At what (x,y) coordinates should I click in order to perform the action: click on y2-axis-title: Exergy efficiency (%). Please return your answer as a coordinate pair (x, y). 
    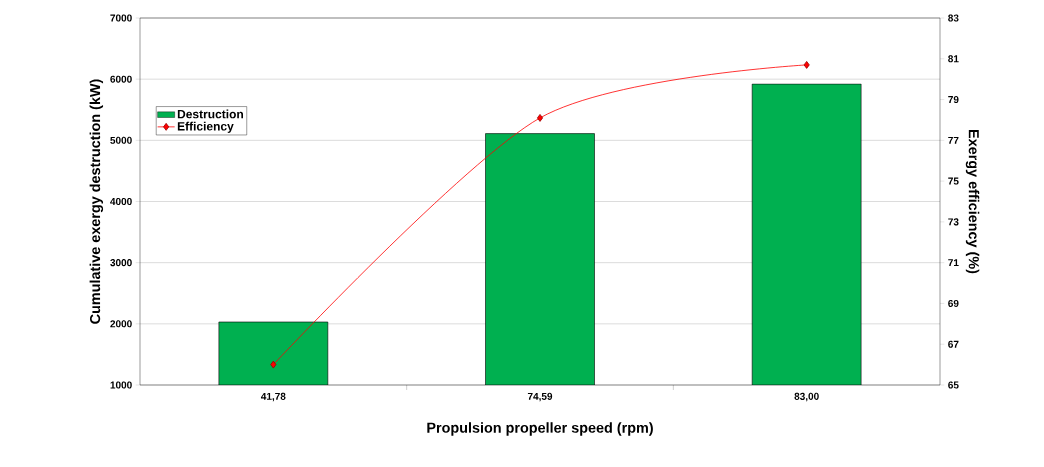
    Looking at the image, I should click on (972, 202).